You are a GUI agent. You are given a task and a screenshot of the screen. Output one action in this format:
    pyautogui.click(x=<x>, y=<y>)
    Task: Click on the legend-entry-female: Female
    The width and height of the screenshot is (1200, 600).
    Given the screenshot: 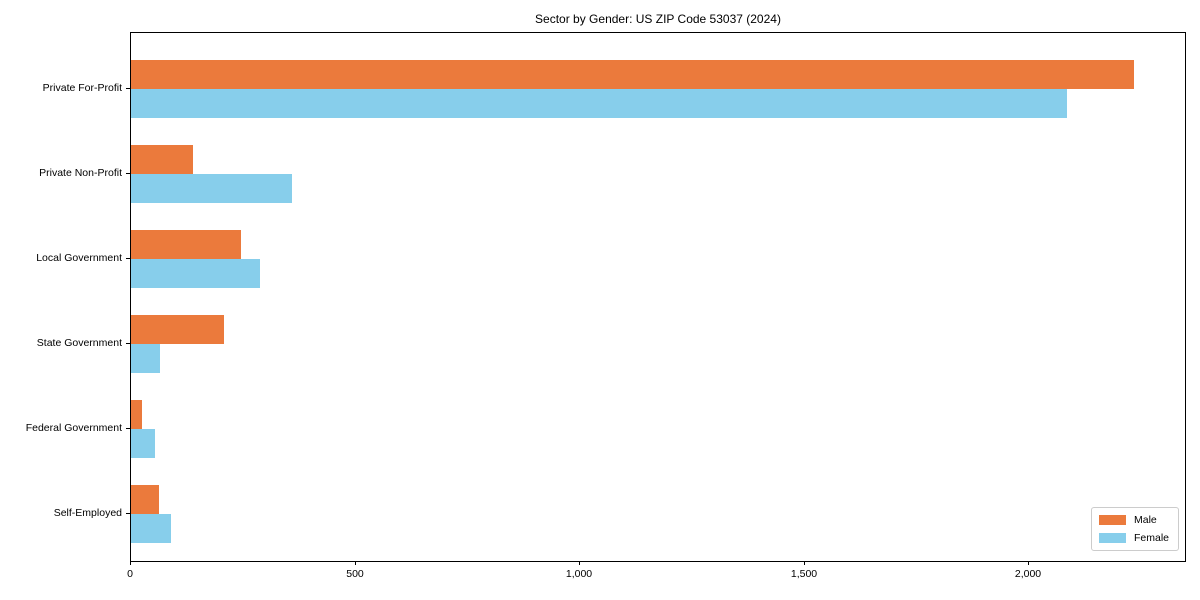 What is the action you would take?
    pyautogui.click(x=1133, y=538)
    